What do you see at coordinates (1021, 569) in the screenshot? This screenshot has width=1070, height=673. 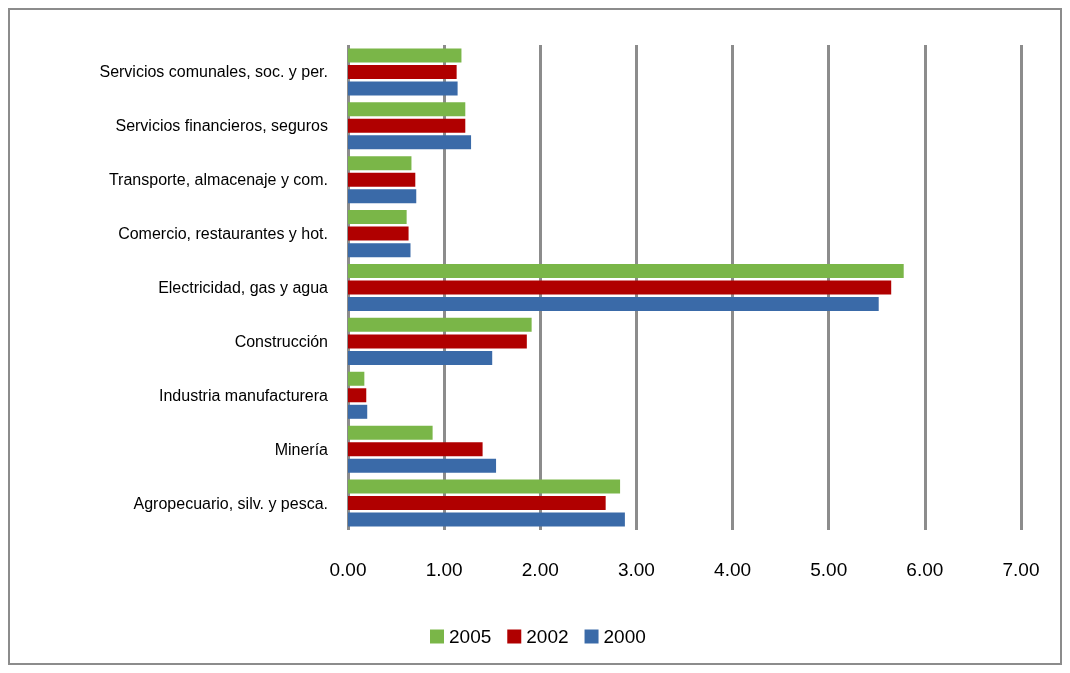 I see `x-tick-label: 7.00` at bounding box center [1021, 569].